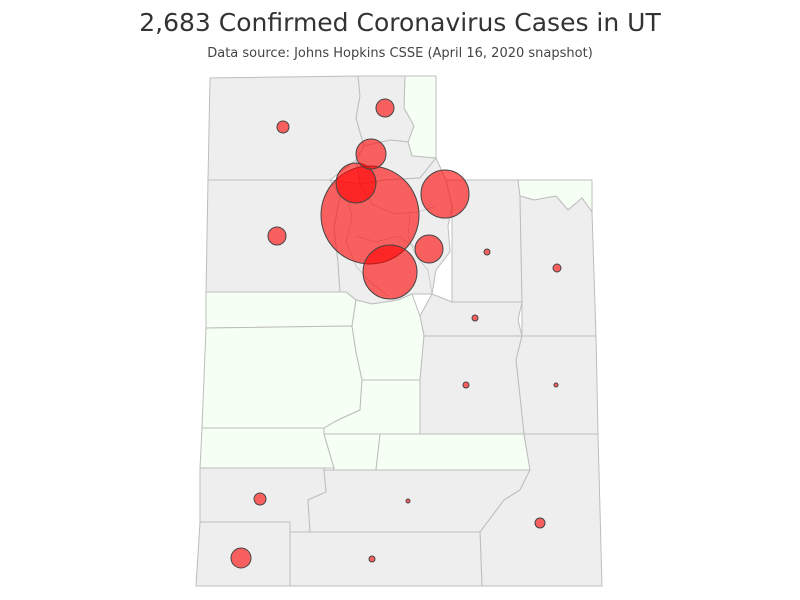 Image resolution: width=800 pixels, height=600 pixels. I want to click on bubble-washington, so click(241, 558).